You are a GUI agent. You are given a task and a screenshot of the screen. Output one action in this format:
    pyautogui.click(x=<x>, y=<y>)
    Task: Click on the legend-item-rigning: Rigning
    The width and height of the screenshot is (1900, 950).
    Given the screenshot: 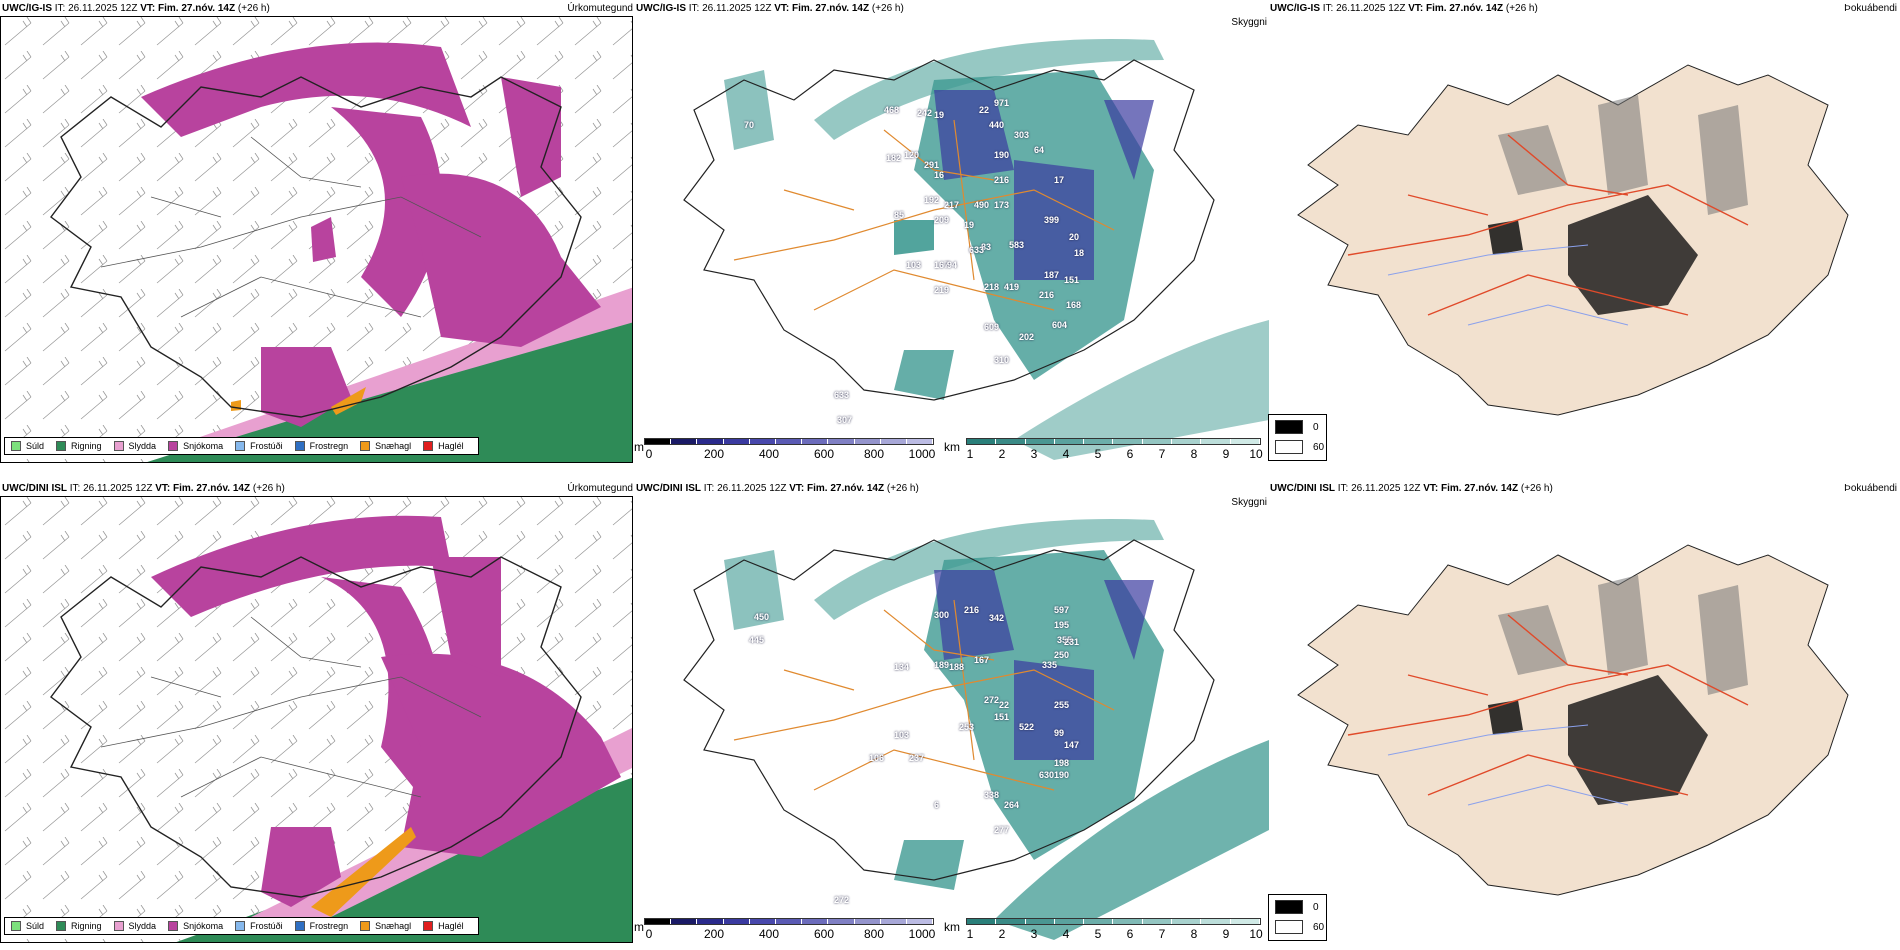 What is the action you would take?
    pyautogui.click(x=79, y=926)
    